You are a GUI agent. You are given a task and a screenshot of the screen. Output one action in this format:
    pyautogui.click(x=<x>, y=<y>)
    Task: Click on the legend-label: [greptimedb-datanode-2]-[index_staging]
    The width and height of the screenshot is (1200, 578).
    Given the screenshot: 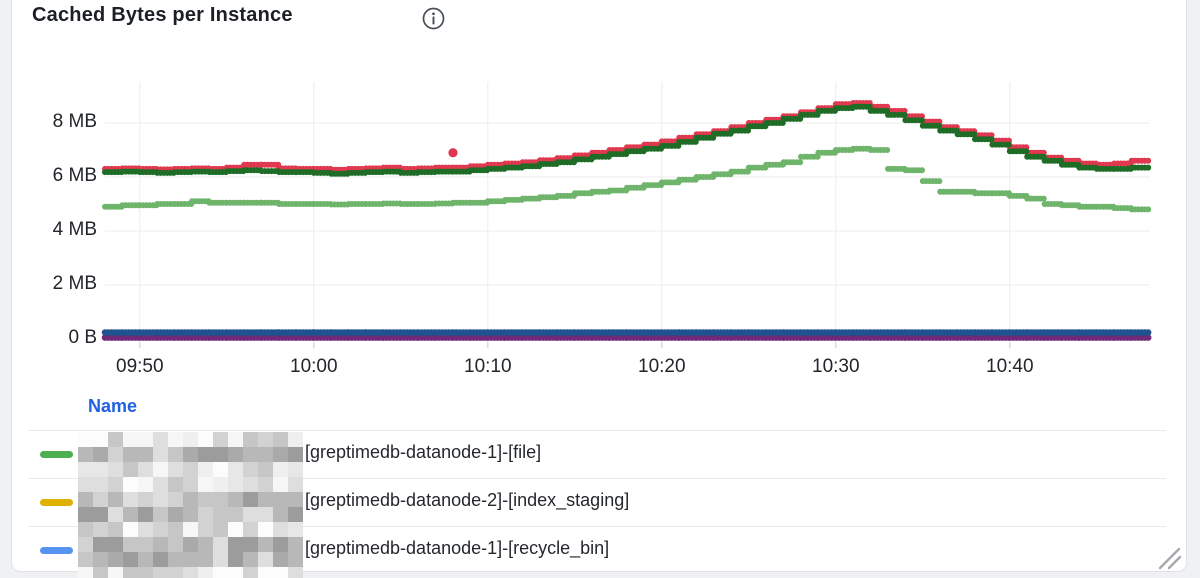 What is the action you would take?
    pyautogui.click(x=467, y=500)
    